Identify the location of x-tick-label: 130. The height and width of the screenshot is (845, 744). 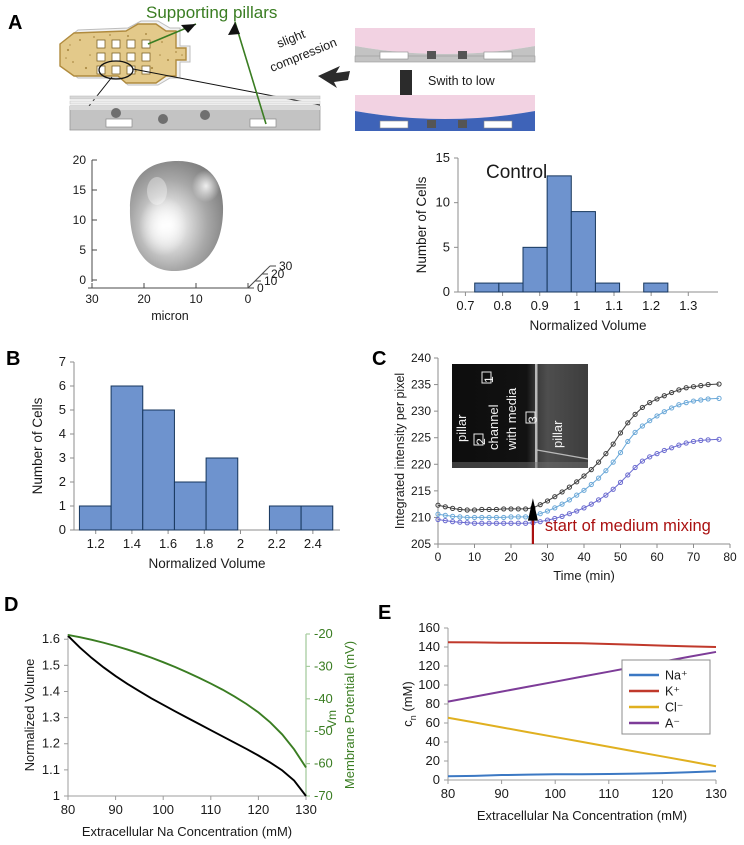
(306, 809).